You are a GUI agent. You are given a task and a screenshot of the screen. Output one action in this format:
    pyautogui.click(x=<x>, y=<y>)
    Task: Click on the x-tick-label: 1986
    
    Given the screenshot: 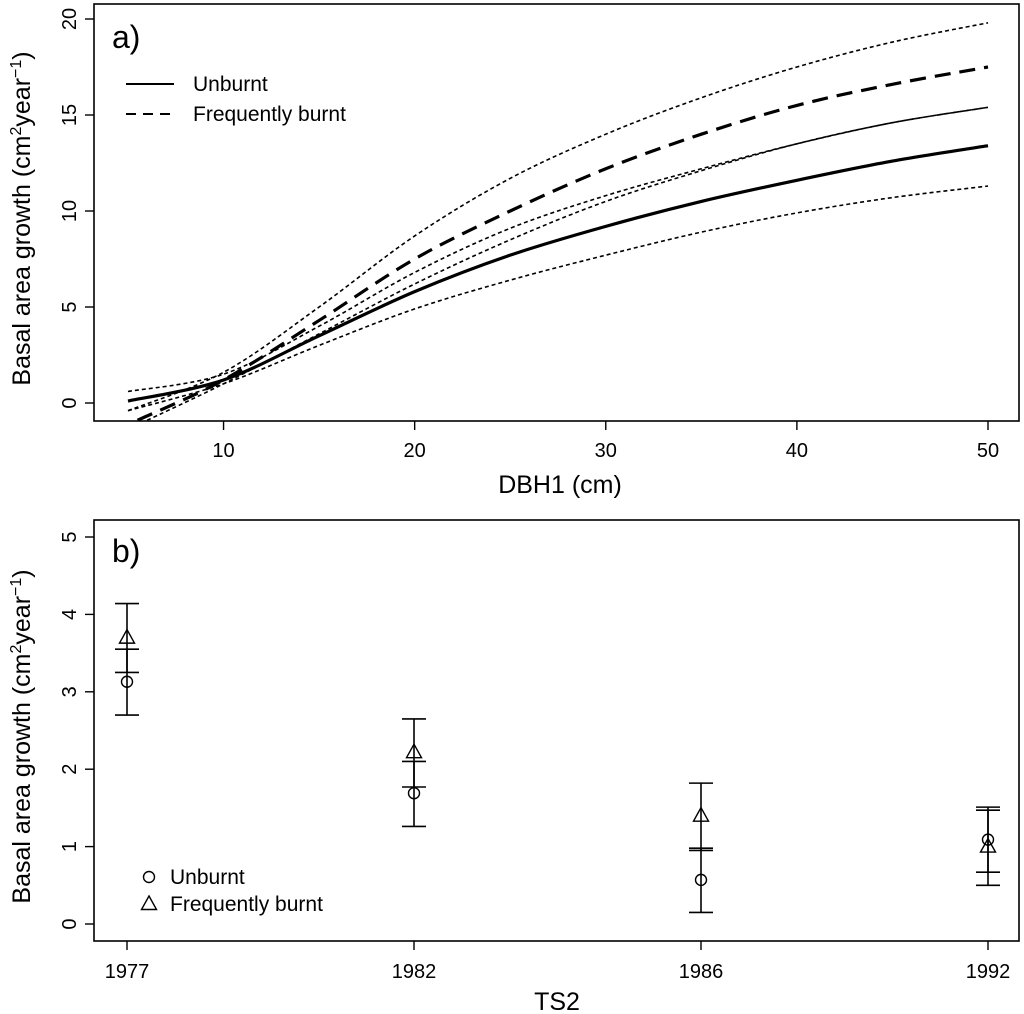 What is the action you would take?
    pyautogui.click(x=701, y=972)
    